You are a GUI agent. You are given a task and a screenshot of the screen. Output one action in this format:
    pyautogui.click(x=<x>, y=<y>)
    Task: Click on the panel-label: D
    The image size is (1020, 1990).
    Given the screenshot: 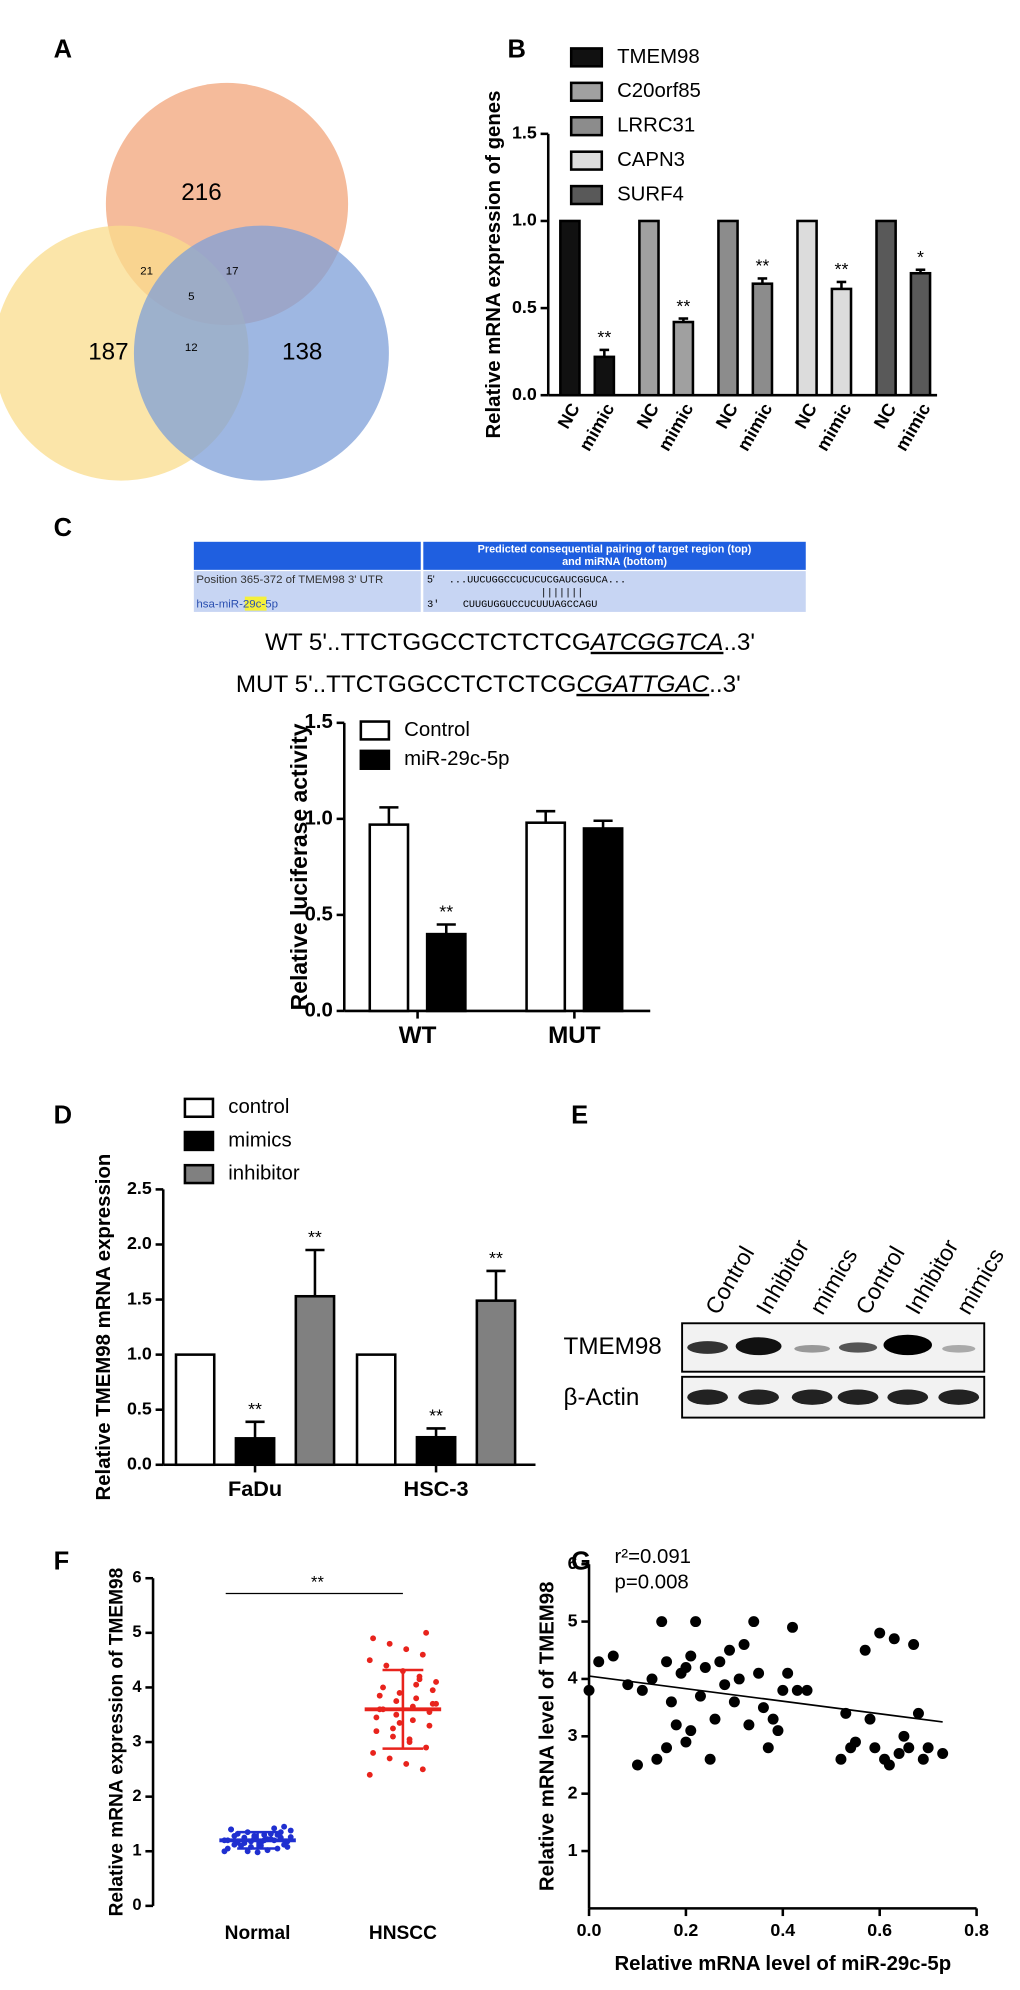 What is the action you would take?
    pyautogui.click(x=63, y=1115)
    